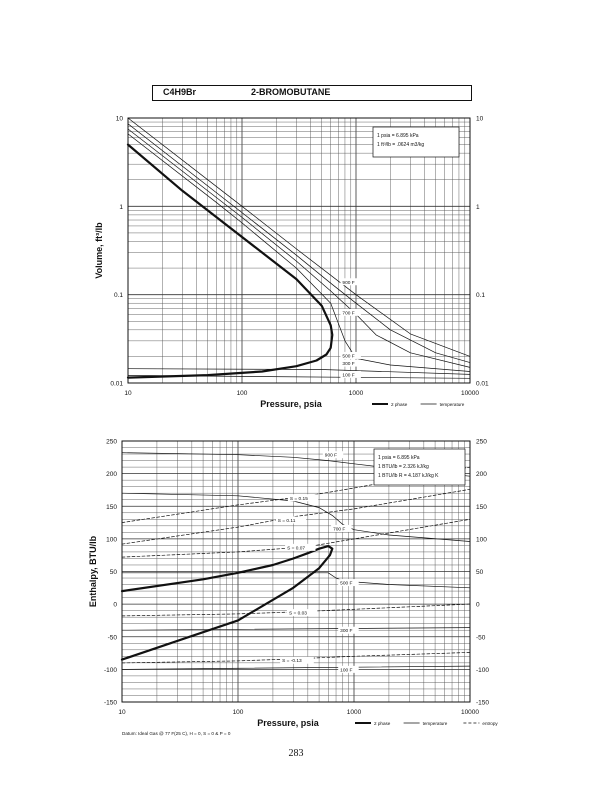  What do you see at coordinates (115, 605) in the screenshot?
I see `y-tick-label: 0` at bounding box center [115, 605].